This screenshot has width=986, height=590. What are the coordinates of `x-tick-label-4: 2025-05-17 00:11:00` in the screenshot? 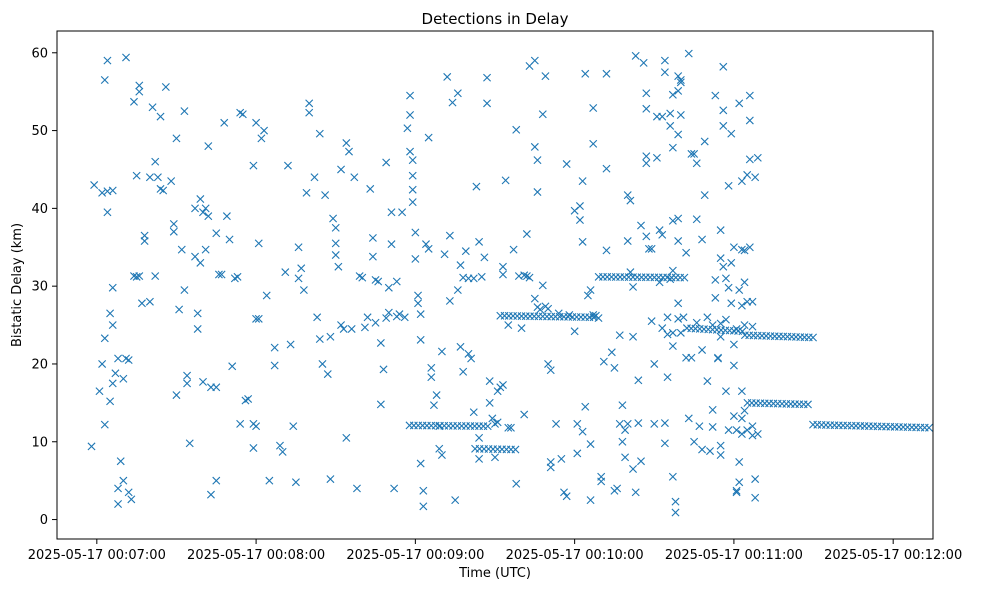 It's located at (734, 555).